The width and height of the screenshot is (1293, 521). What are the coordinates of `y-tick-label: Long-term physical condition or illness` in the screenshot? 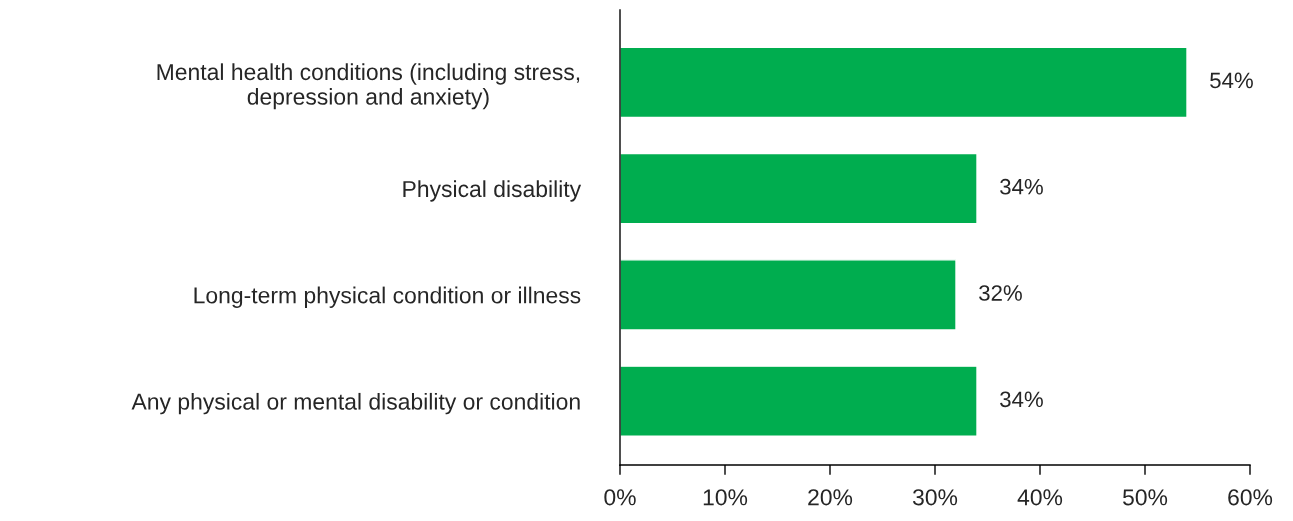 It's located at (387, 297).